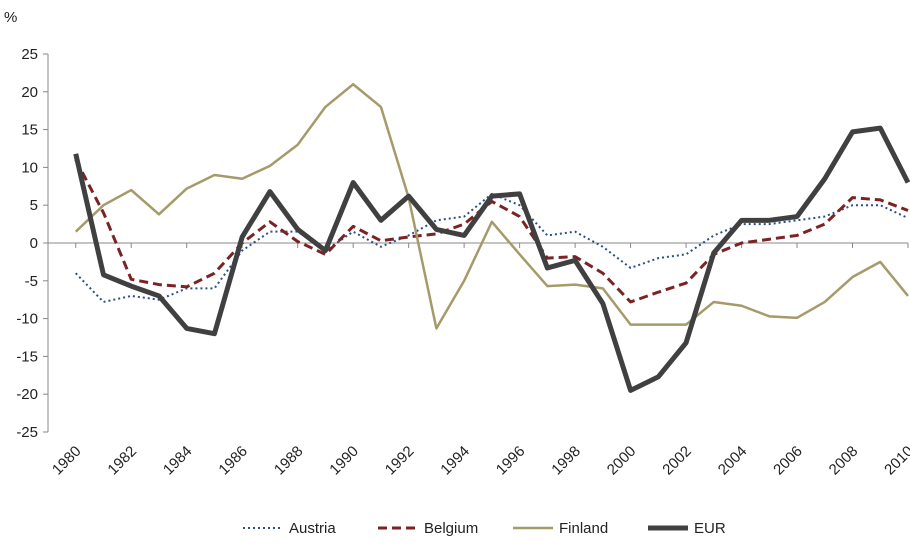 Image resolution: width=910 pixels, height=545 pixels. Describe the element at coordinates (895, 461) in the screenshot. I see `x-tick-label: 2010` at that location.